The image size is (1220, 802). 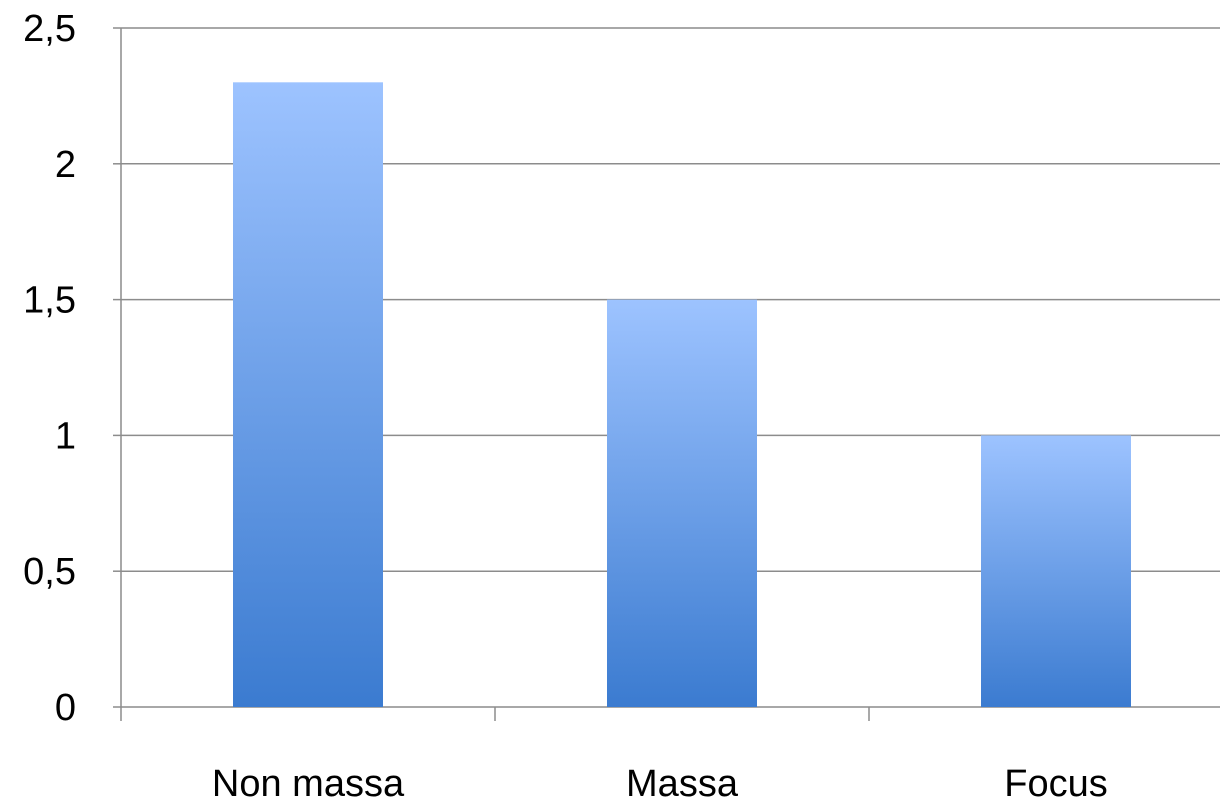 I want to click on y-tick-label: 2,5, so click(x=49, y=29).